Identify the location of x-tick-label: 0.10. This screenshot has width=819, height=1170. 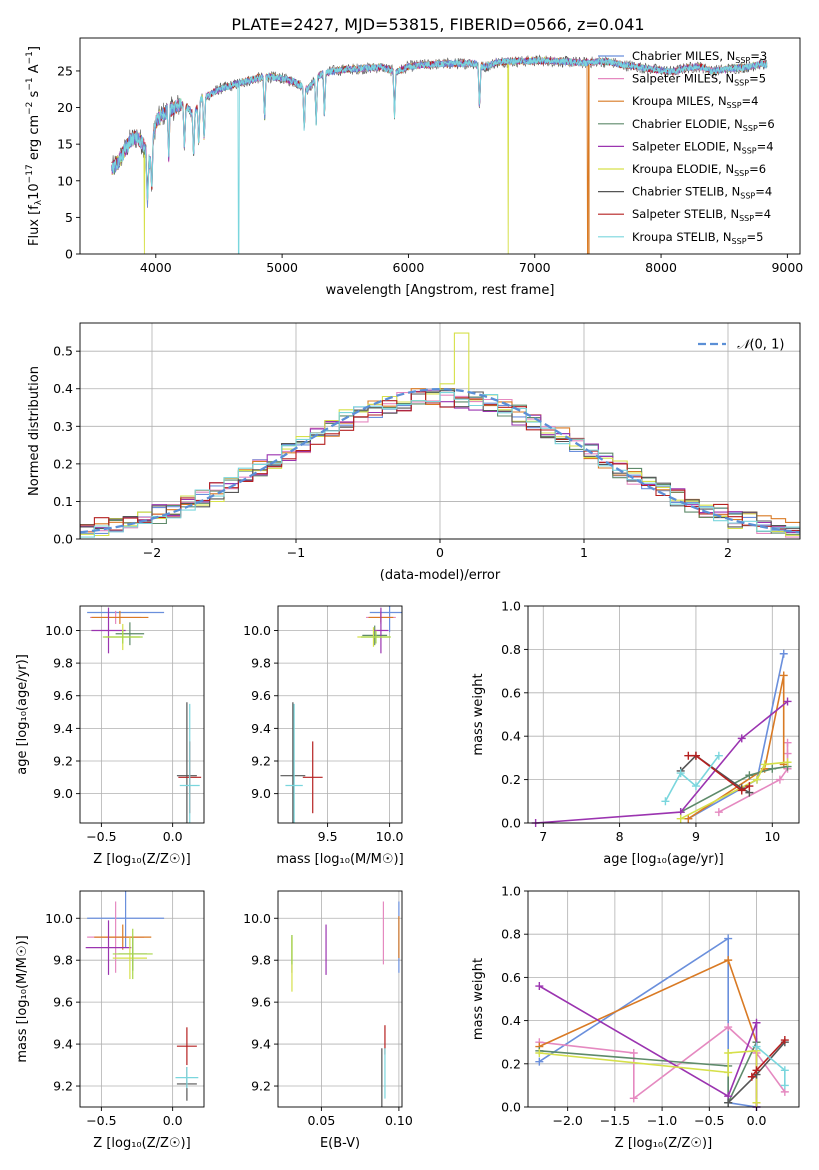
(399, 1120).